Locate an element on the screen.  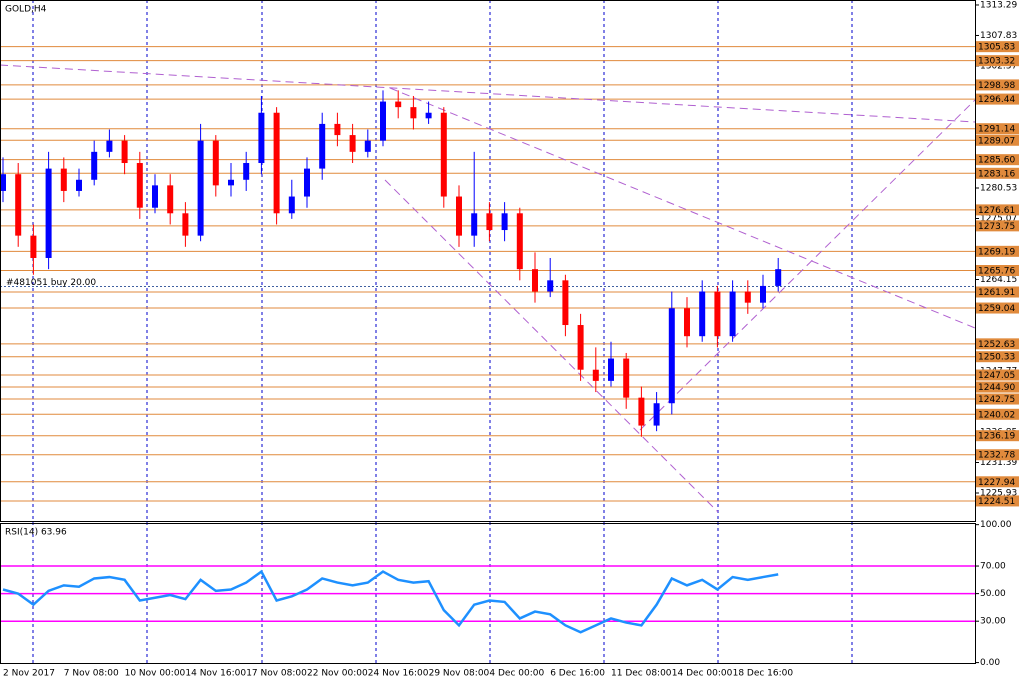
level-label: 1305.83 is located at coordinates (996, 48).